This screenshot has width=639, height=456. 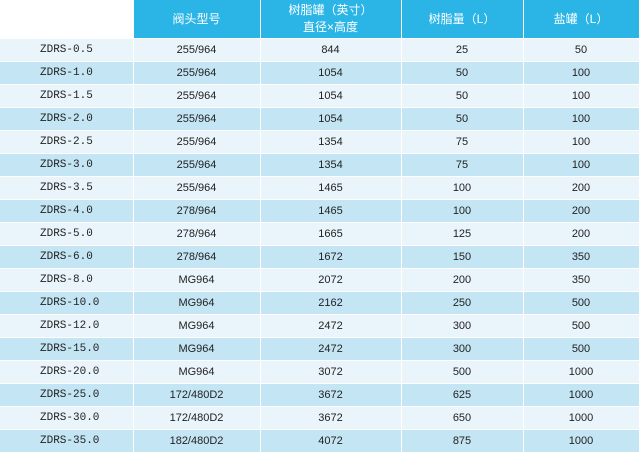 I want to click on table-row: ZDRS-2.0 255/964 1054 50 100, so click(x=319, y=119).